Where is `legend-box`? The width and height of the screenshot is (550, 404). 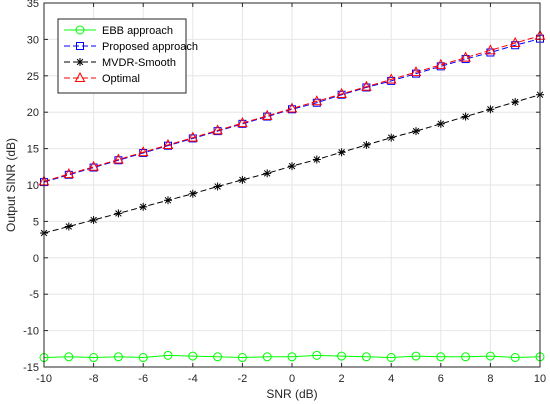 legend-box is located at coordinates (122, 56).